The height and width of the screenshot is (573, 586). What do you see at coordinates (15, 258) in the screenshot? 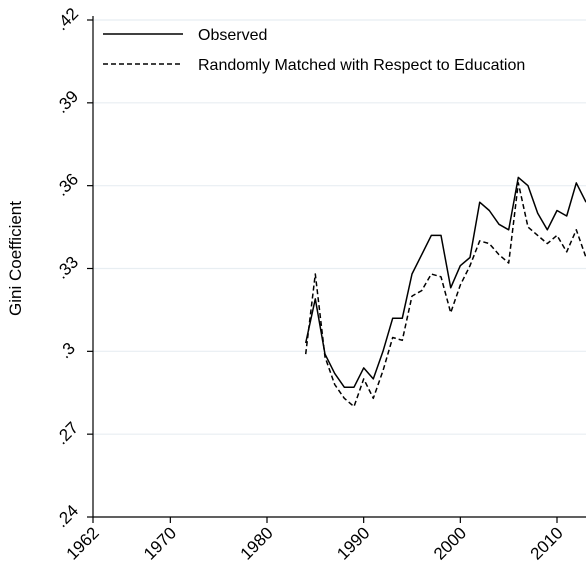
I see `y-axis-title: Gini Coefficient` at bounding box center [15, 258].